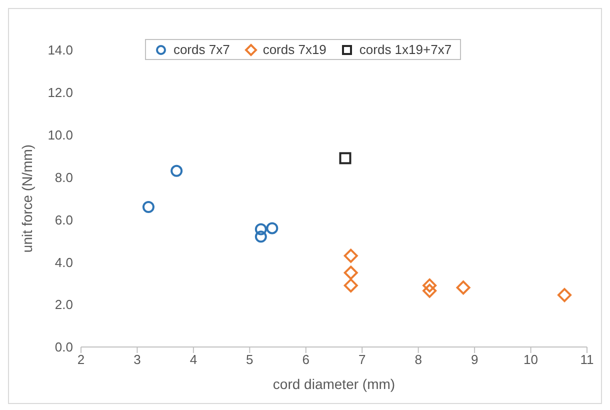  I want to click on y-tick-label: 14.0, so click(60, 50).